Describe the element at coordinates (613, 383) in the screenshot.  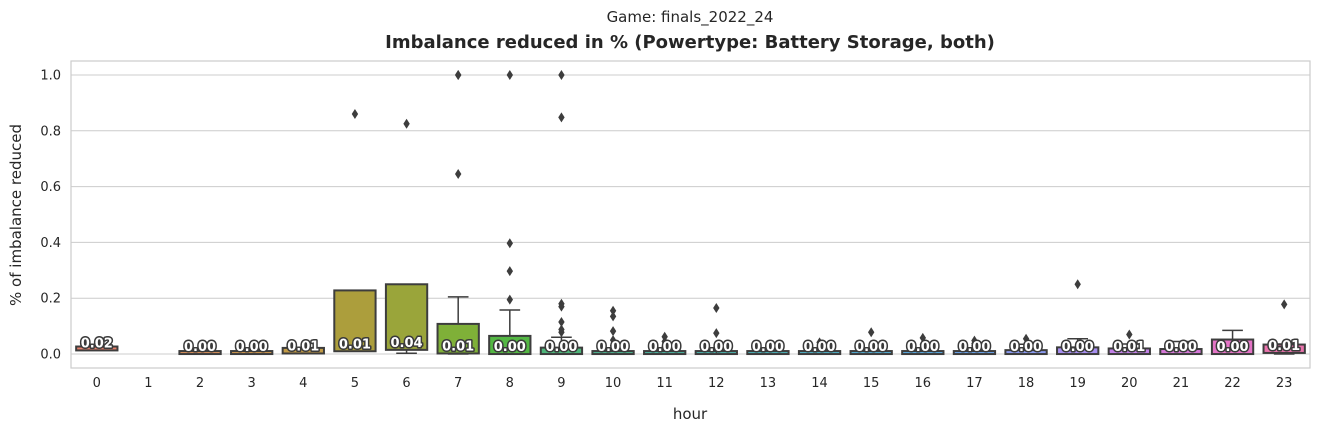
I see `x-tick-label: 10` at that location.